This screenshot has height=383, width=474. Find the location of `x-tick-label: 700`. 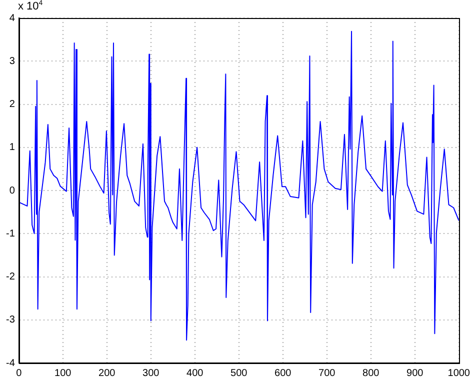

x-tick-label: 700 is located at coordinates (327, 373).